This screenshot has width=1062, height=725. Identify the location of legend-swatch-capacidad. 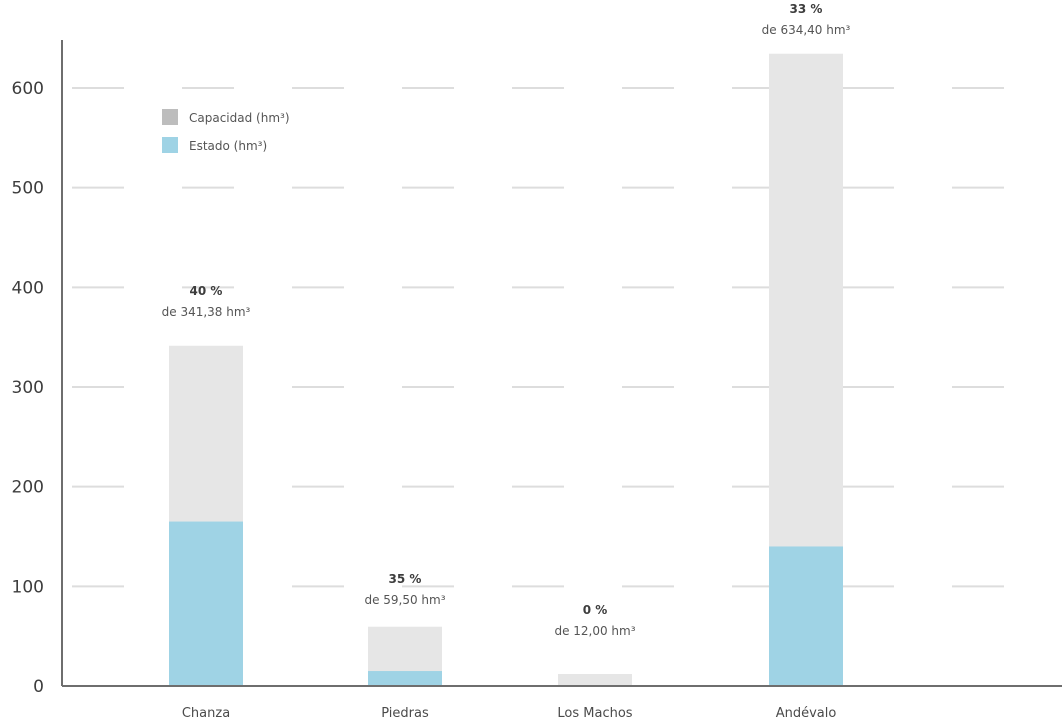
(170, 117).